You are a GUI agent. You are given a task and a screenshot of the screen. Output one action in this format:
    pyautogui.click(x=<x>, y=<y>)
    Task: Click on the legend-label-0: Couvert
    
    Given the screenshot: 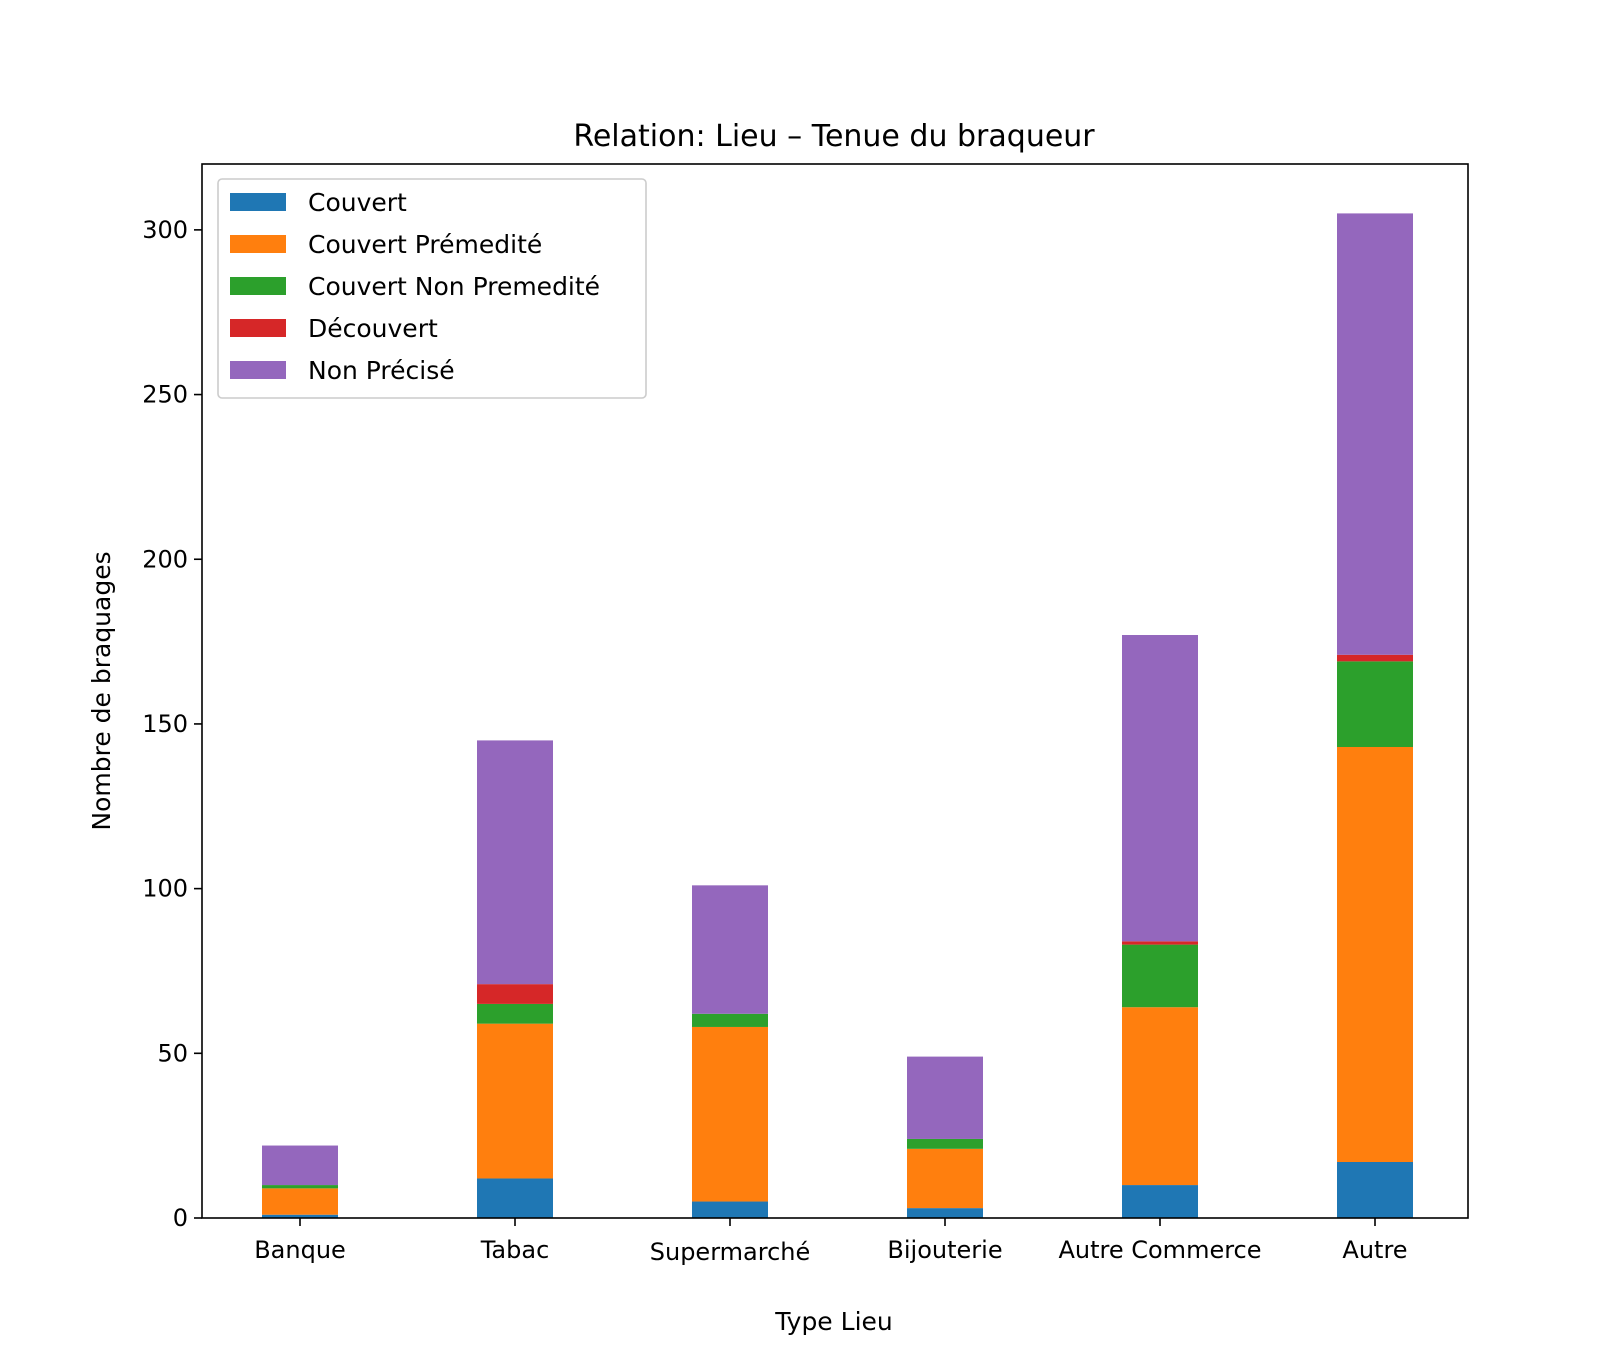 What is the action you would take?
    pyautogui.click(x=357, y=202)
    